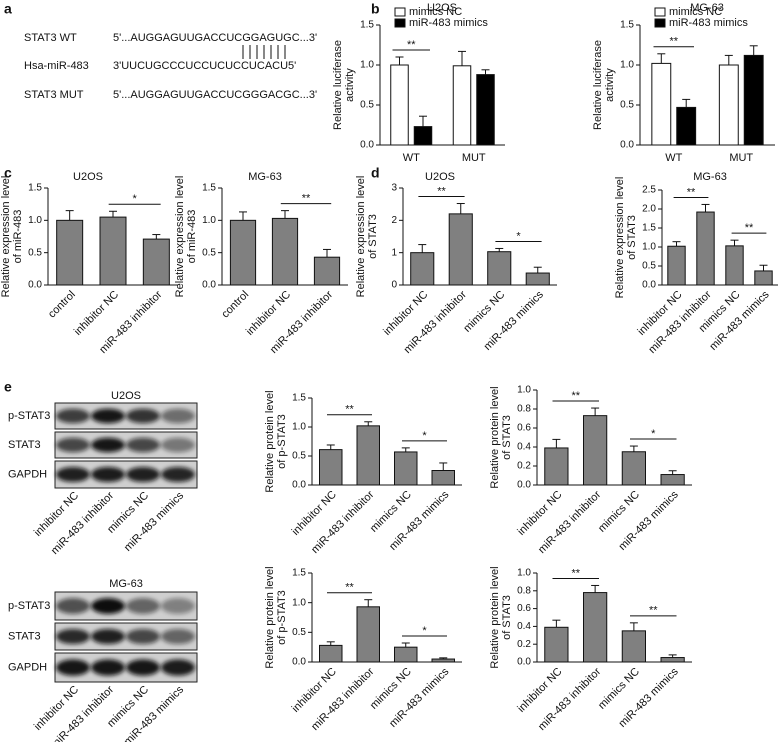 Image resolution: width=783 pixels, height=742 pixels. I want to click on sequence-name: Hsa-miR-483, so click(56, 66).